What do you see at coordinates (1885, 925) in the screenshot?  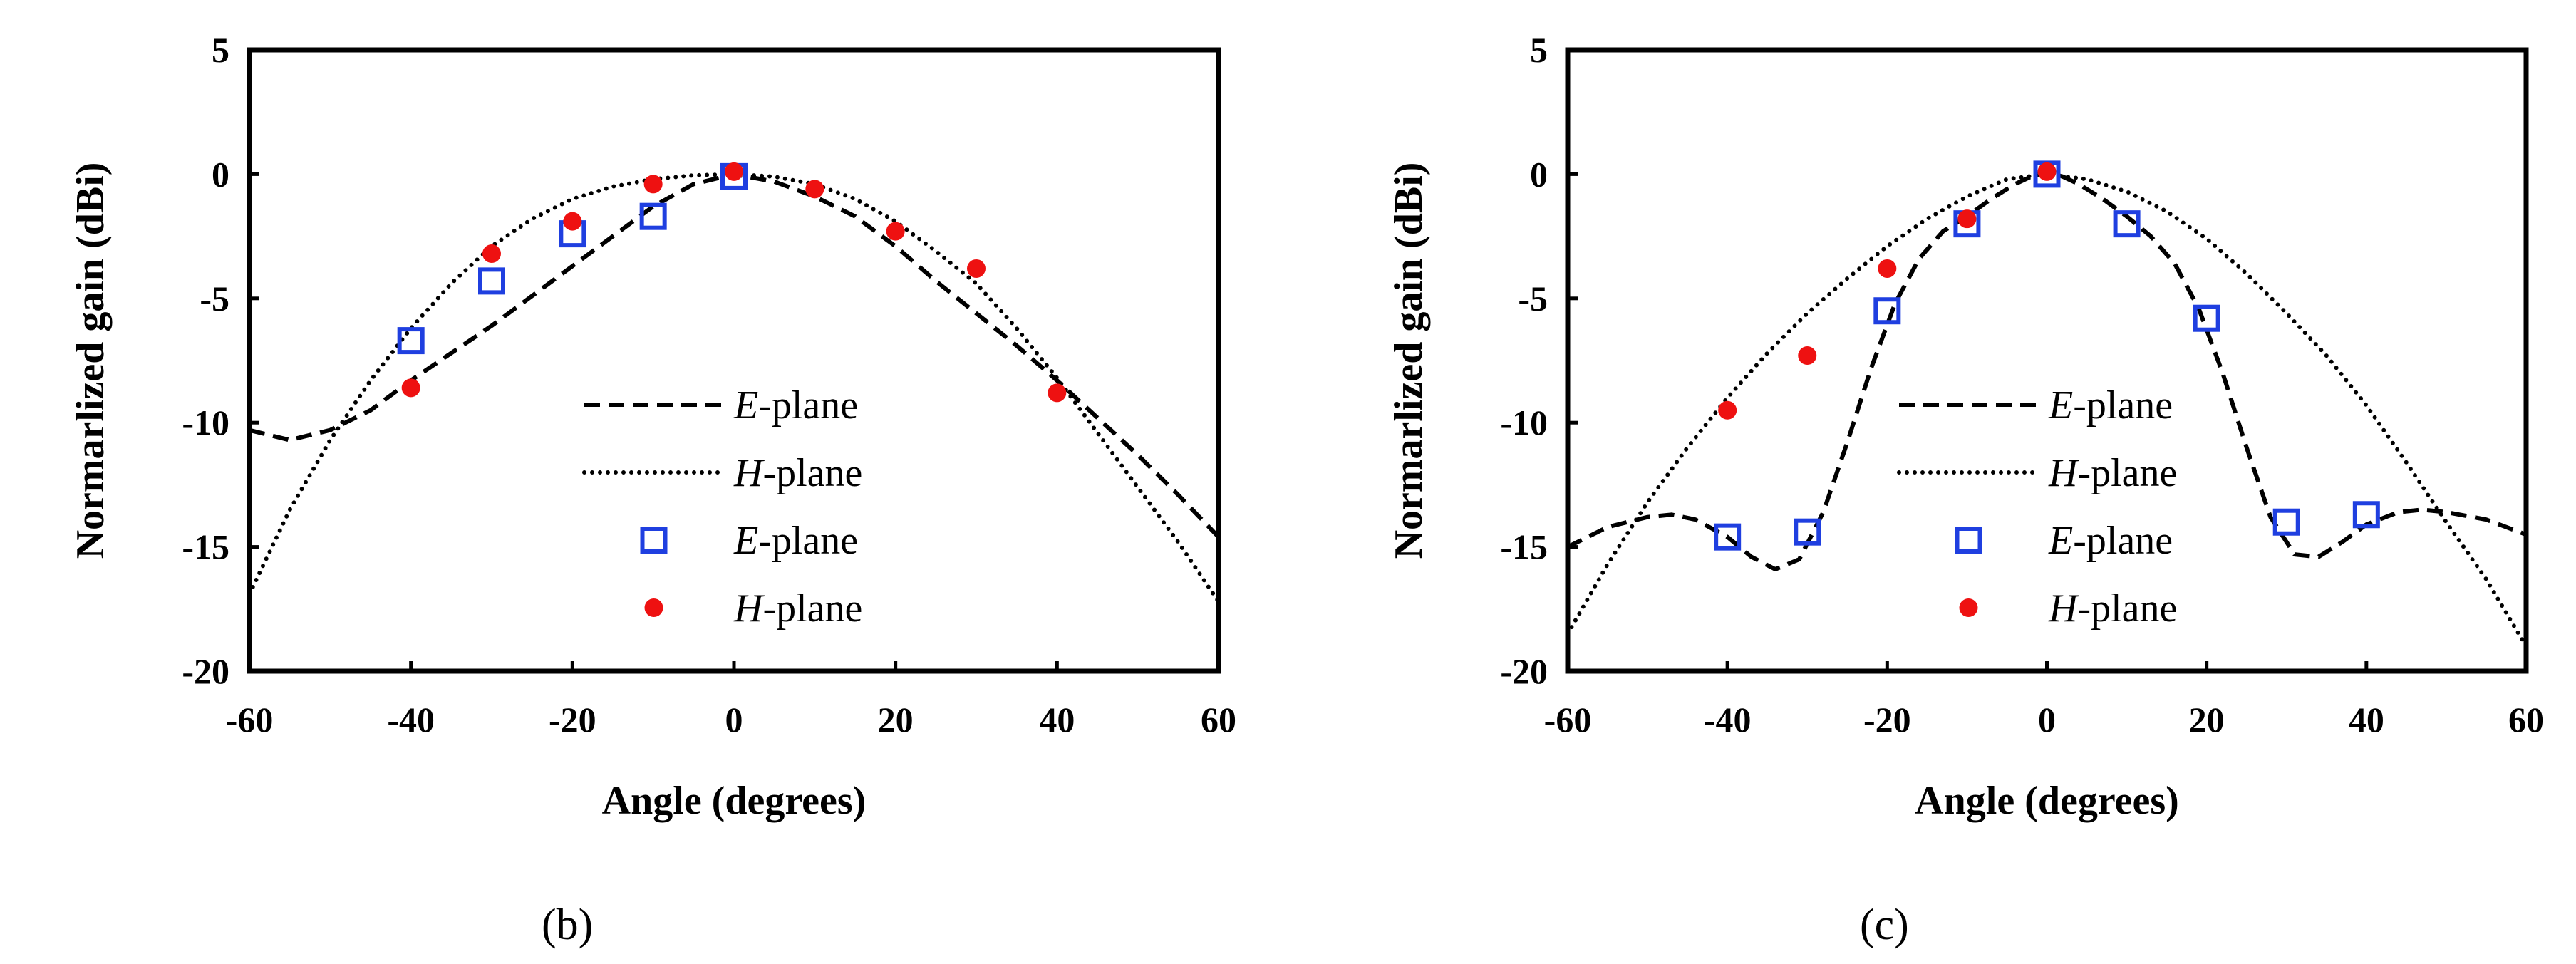 I see `panel-label: (c)` at bounding box center [1885, 925].